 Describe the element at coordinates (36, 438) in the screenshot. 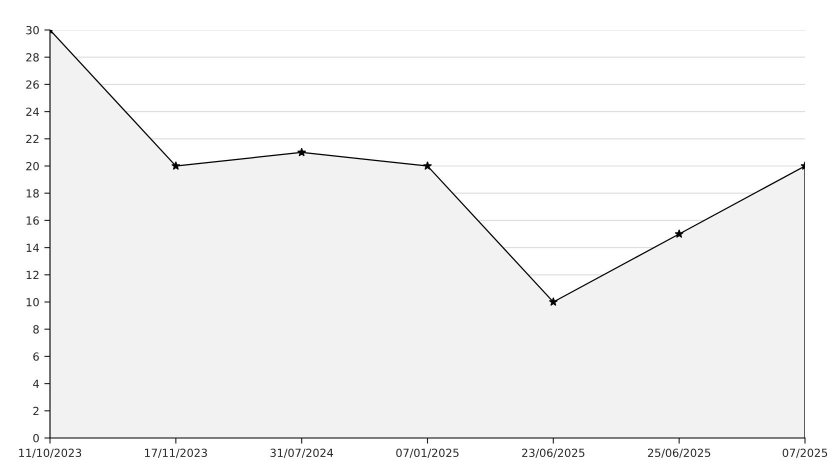

I see `y-tick-label: 0` at that location.